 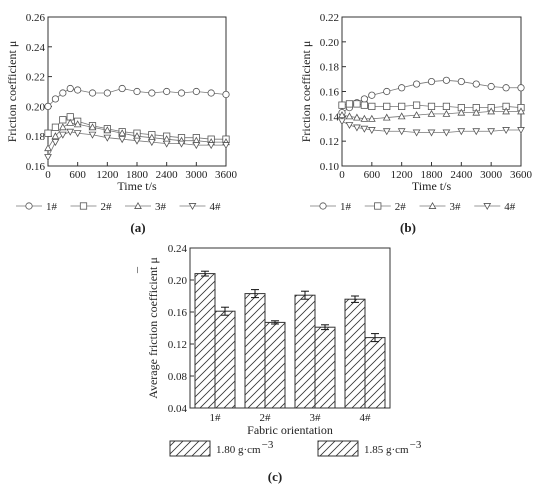 I want to click on x-tick-label-5: 3000, so click(x=491, y=175).